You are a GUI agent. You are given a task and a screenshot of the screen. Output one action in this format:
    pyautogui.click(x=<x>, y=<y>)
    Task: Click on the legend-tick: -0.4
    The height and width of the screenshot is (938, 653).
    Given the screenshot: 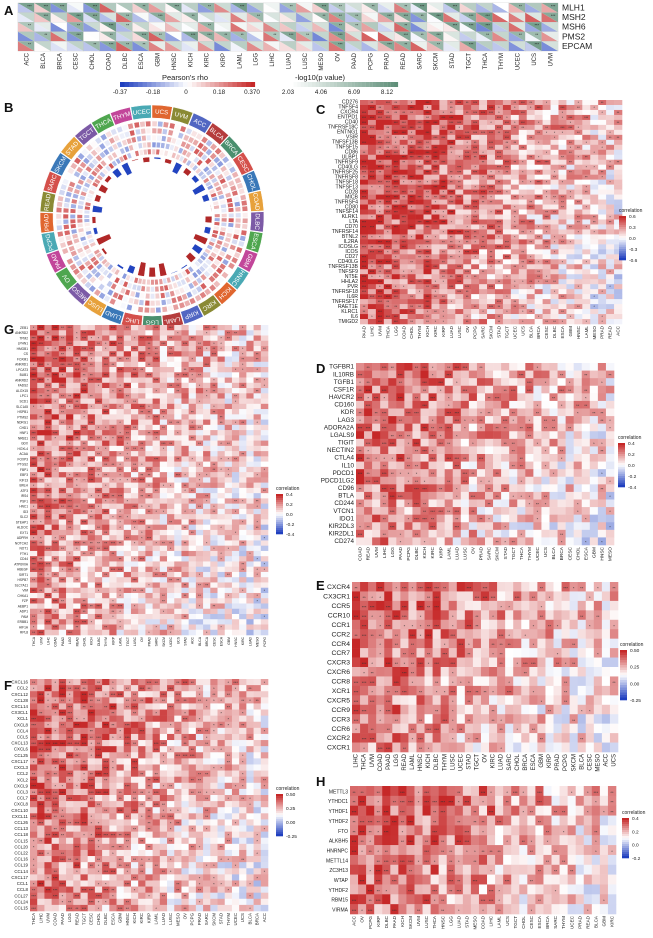 What is the action you would take?
    pyautogui.click(x=632, y=488)
    